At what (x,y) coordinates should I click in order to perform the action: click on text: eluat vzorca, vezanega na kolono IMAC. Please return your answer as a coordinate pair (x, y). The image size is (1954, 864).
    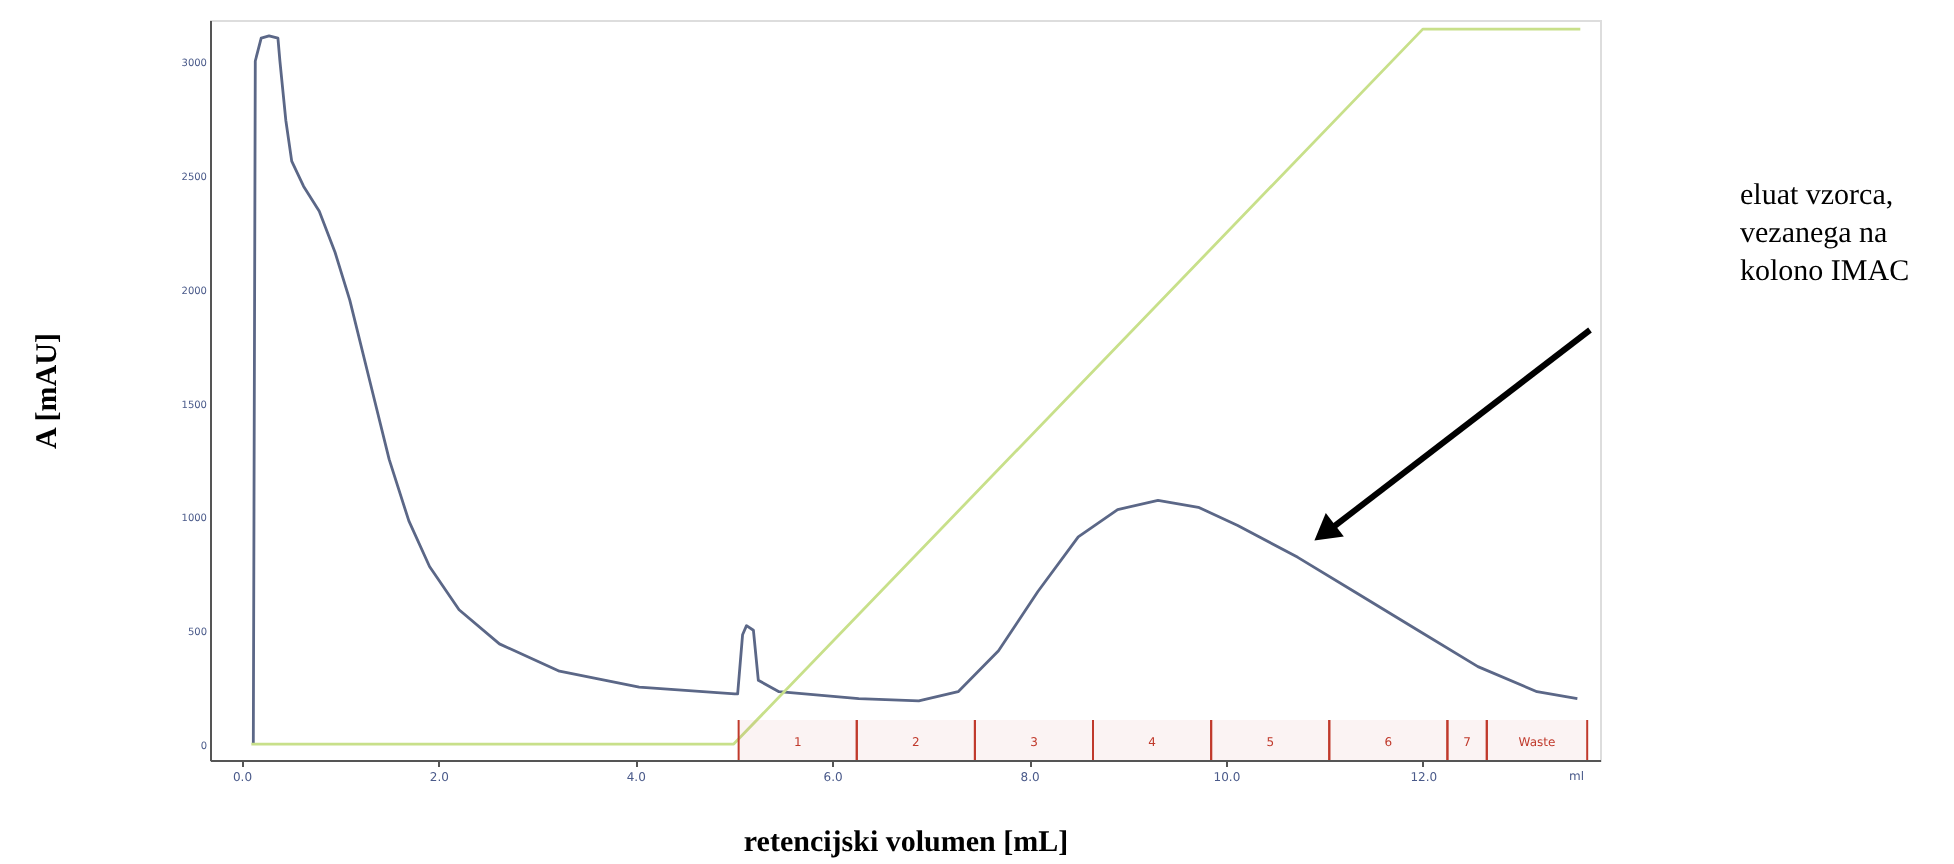
    Looking at the image, I should click on (1825, 234).